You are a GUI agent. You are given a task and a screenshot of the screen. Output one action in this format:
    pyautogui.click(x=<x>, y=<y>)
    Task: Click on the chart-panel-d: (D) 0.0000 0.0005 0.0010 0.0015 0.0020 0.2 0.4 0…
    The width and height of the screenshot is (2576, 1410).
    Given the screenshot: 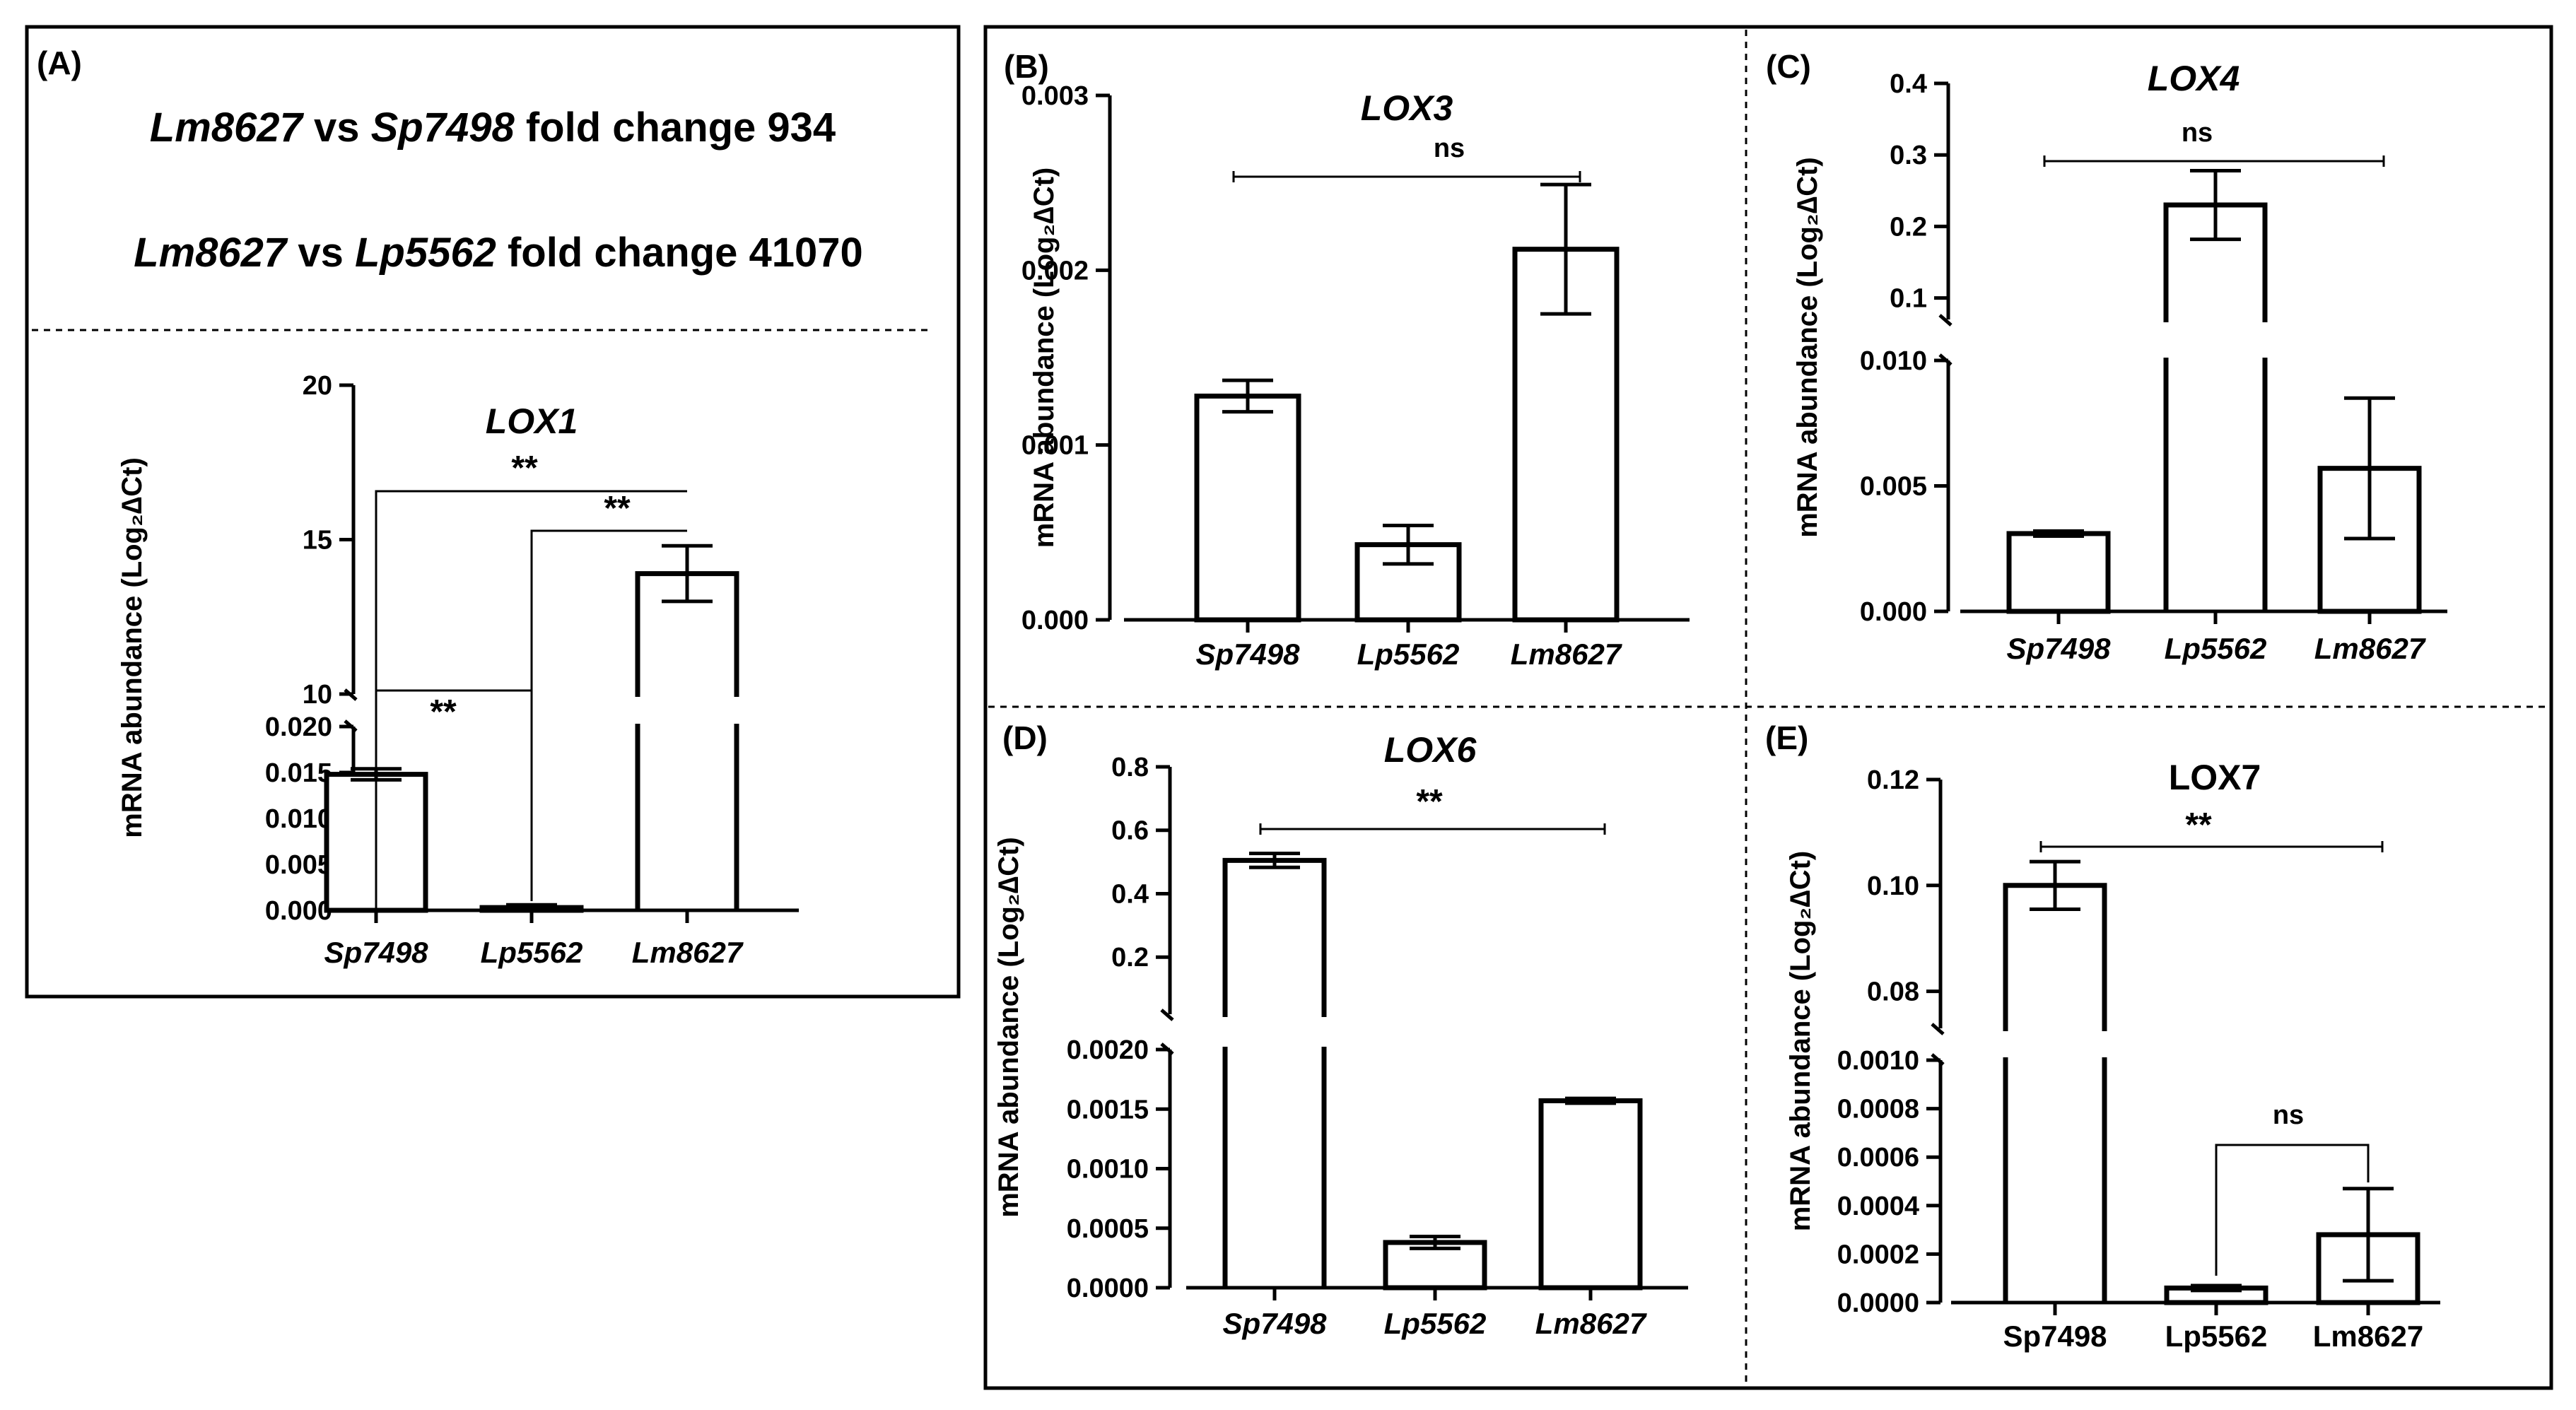 What is the action you would take?
    pyautogui.click(x=1341, y=1029)
    